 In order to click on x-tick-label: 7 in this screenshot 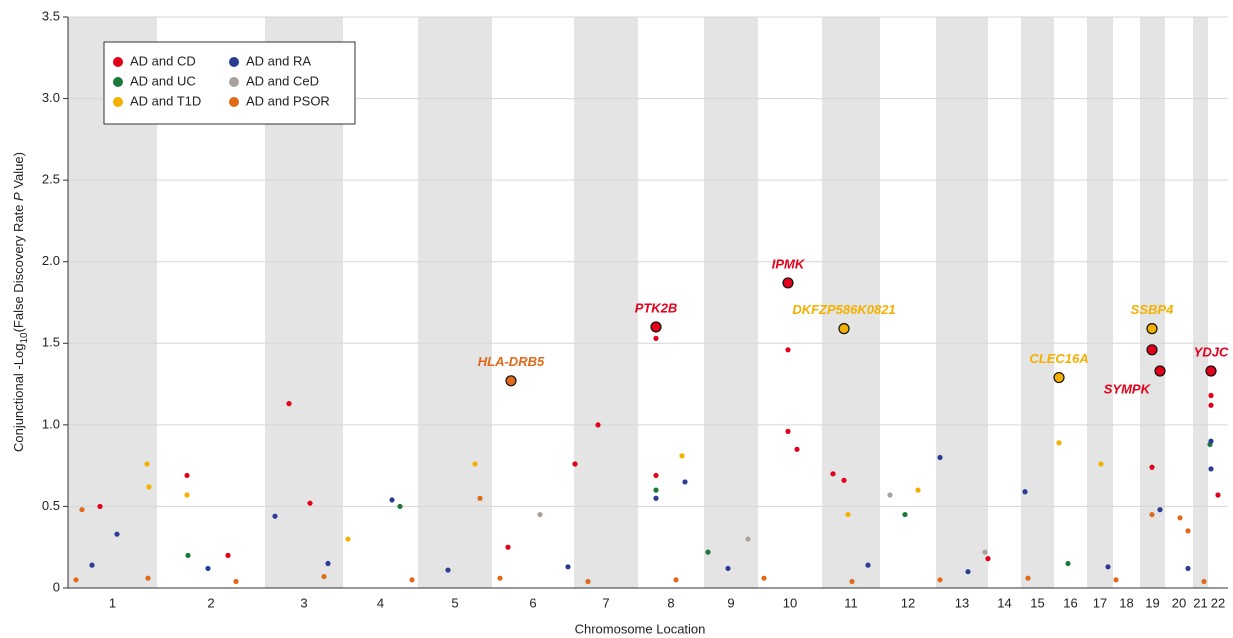, I will do `click(605, 602)`.